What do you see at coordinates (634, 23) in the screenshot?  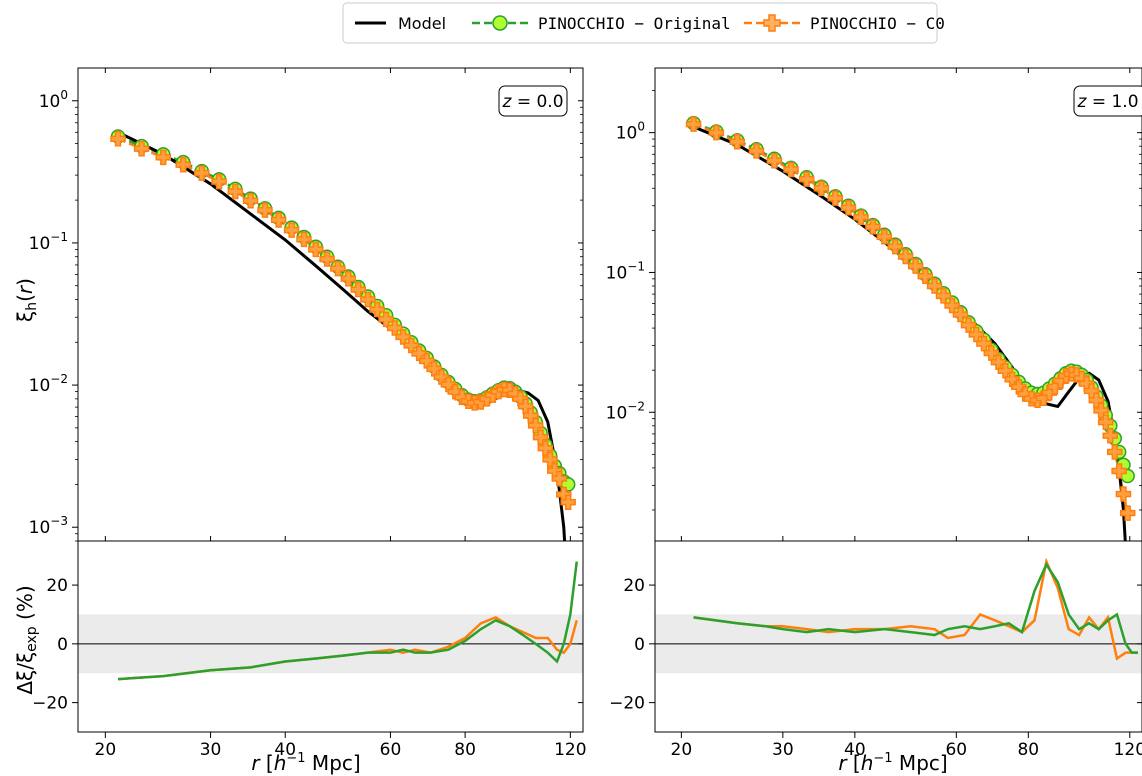 I see `legend-original-label: PINOCCHIO − Original` at bounding box center [634, 23].